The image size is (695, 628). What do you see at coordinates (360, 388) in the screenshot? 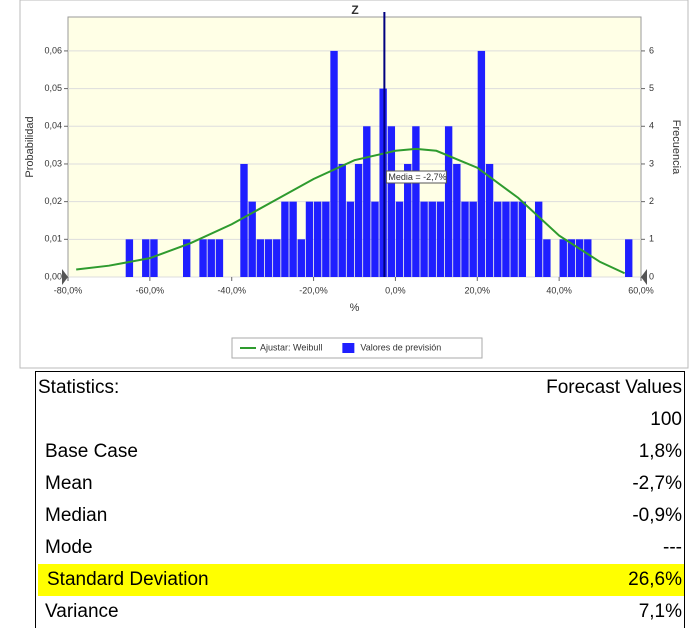
I see `header-row: Statistics: Forecast Values` at bounding box center [360, 388].